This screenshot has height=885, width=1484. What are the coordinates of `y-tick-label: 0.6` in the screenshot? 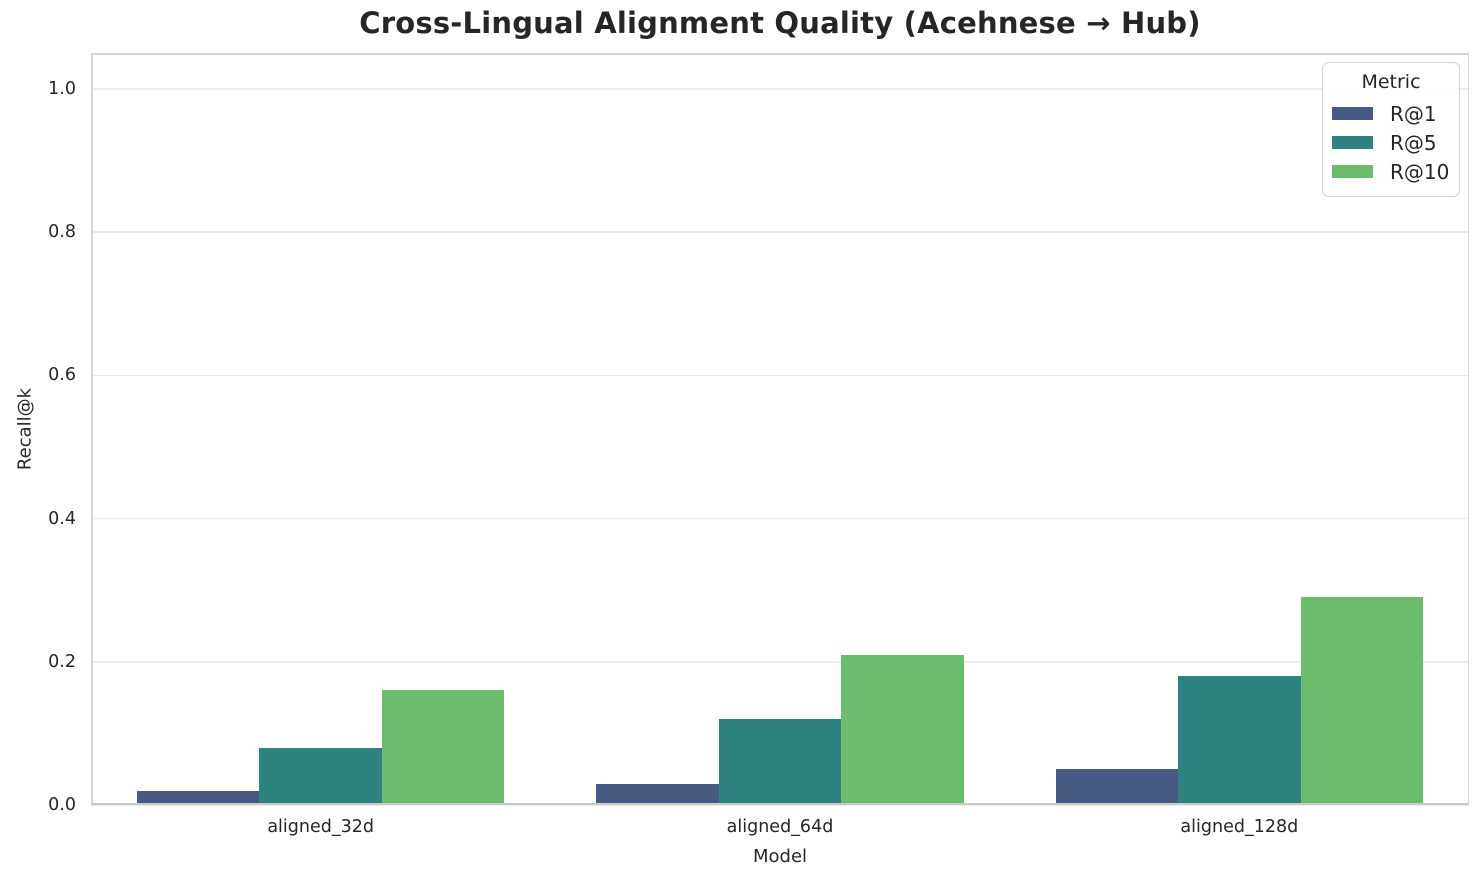 It's located at (62, 375).